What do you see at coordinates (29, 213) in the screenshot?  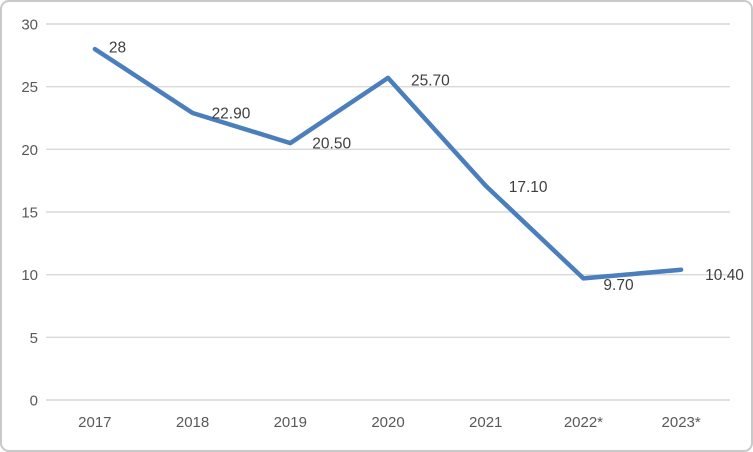 I see `y-axis-tick-label: 15` at bounding box center [29, 213].